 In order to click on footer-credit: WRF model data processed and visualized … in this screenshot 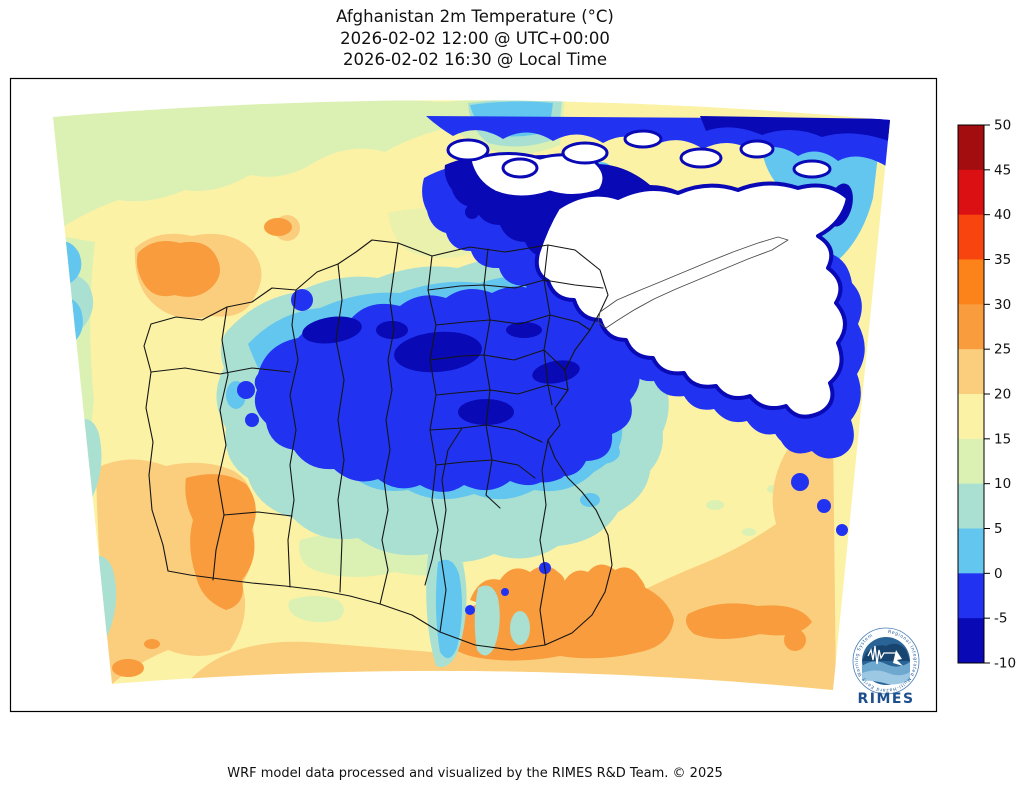, I will do `click(475, 773)`.